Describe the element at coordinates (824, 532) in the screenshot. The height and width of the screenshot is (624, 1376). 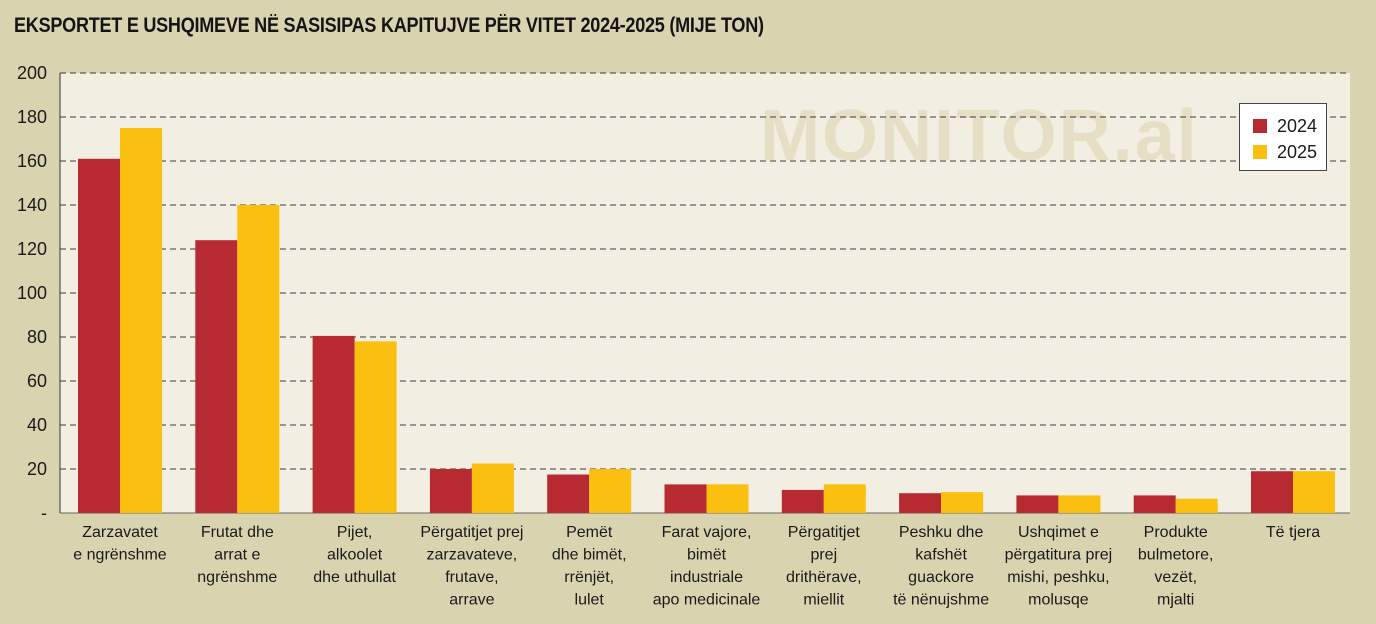
I see `x-tick-label: Përgatitjet` at that location.